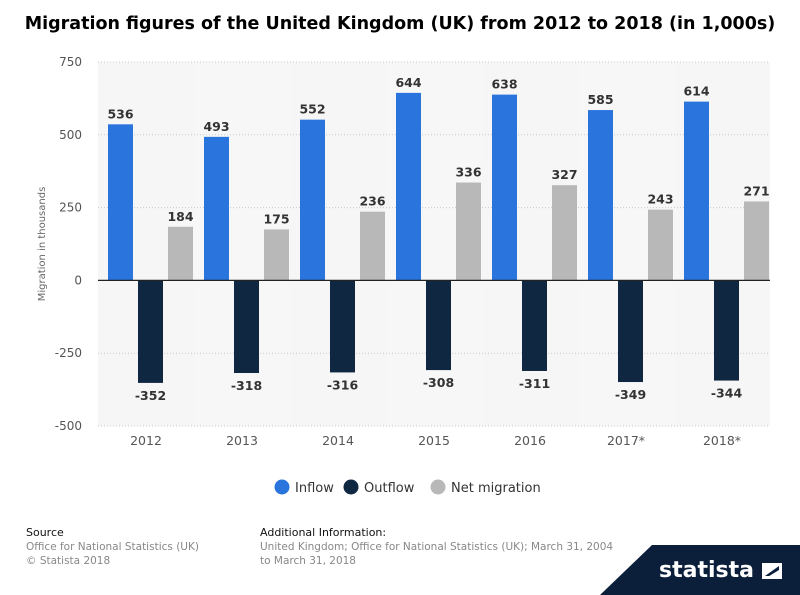 Image resolution: width=800 pixels, height=595 pixels. What do you see at coordinates (660, 199) in the screenshot?
I see `data-label: 243` at bounding box center [660, 199].